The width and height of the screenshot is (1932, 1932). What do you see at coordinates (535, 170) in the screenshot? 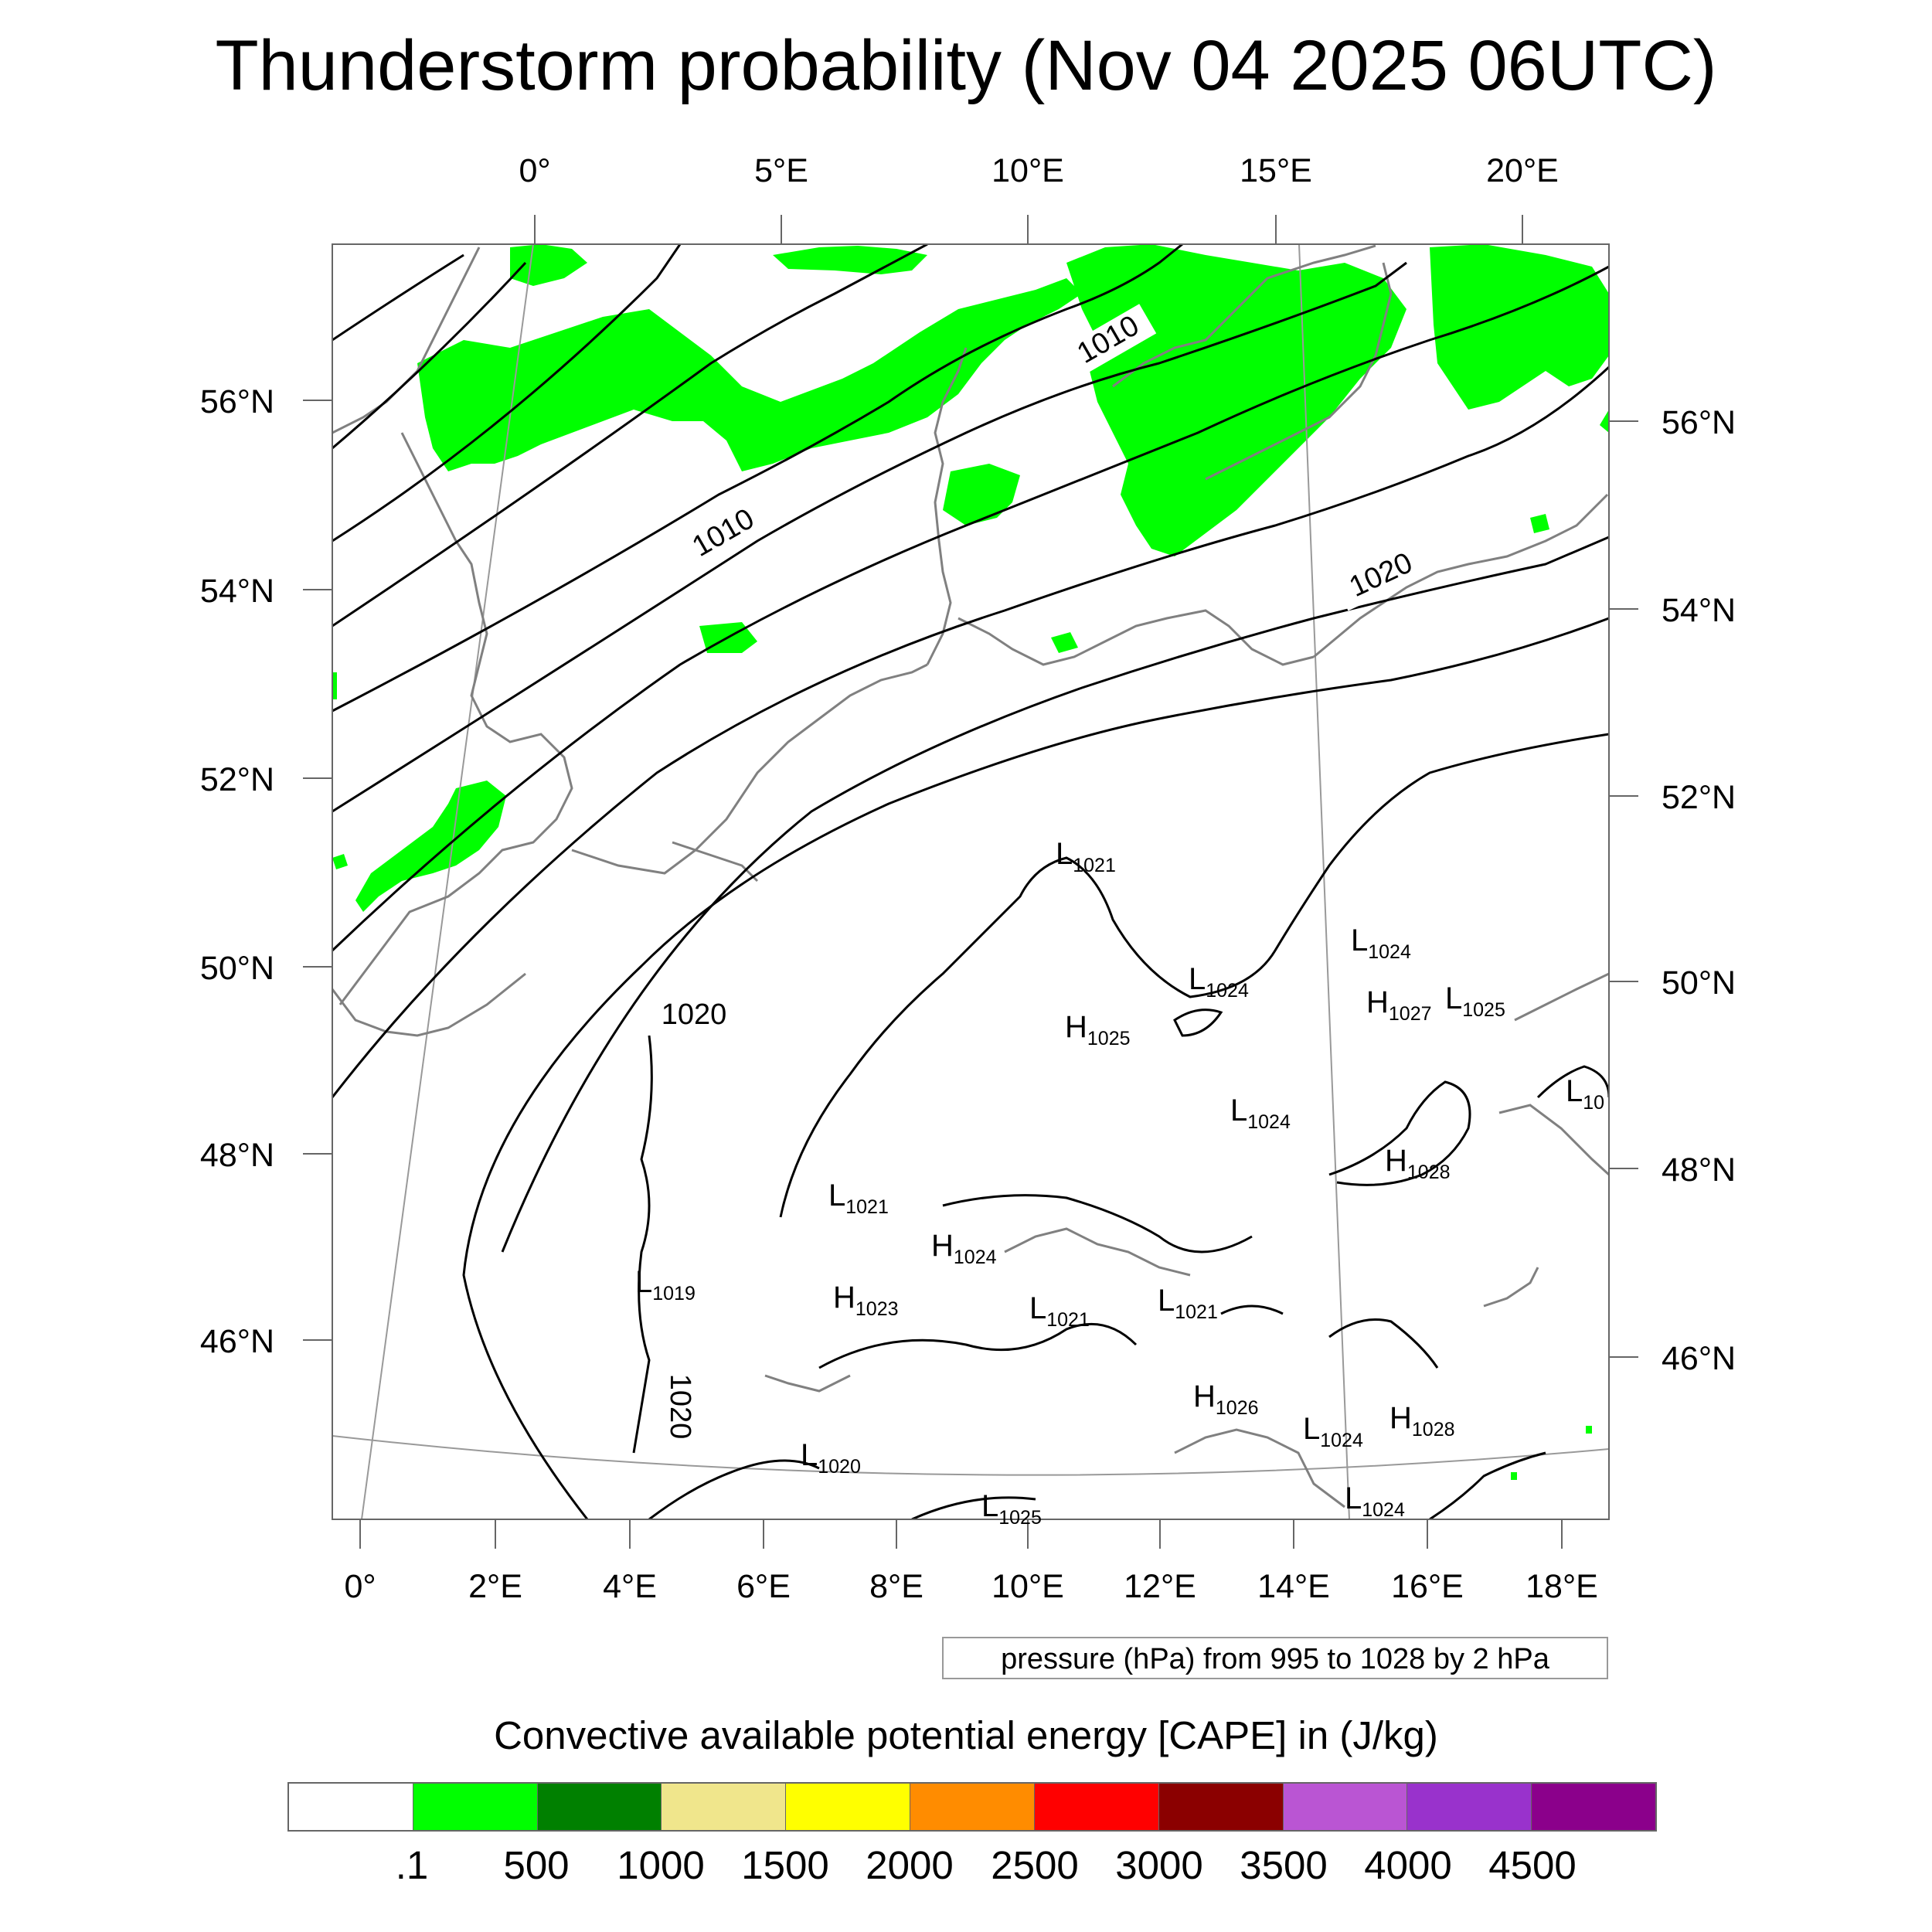
I see `top-lon-label: 0°` at bounding box center [535, 170].